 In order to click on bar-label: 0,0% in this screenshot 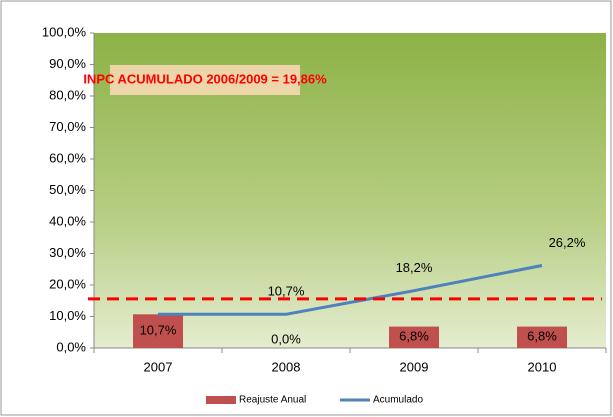, I will do `click(286, 338)`.